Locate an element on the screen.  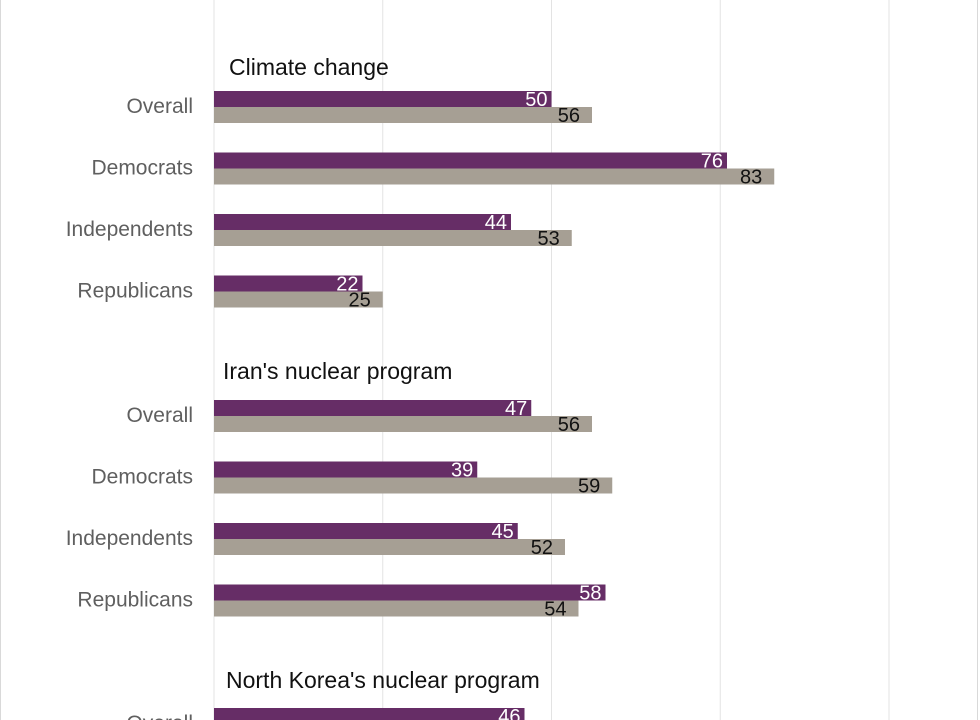
data-label-series-a: 47 is located at coordinates (516, 409).